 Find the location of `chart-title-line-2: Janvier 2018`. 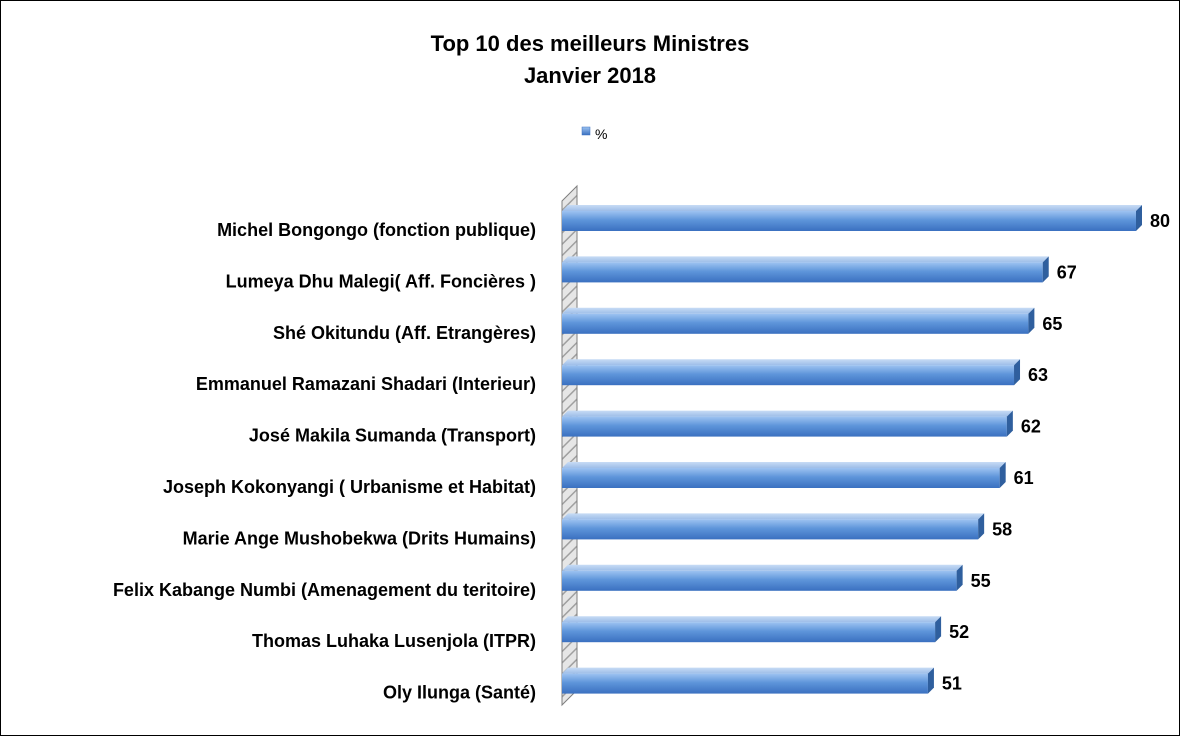

chart-title-line-2: Janvier 2018 is located at coordinates (590, 75).